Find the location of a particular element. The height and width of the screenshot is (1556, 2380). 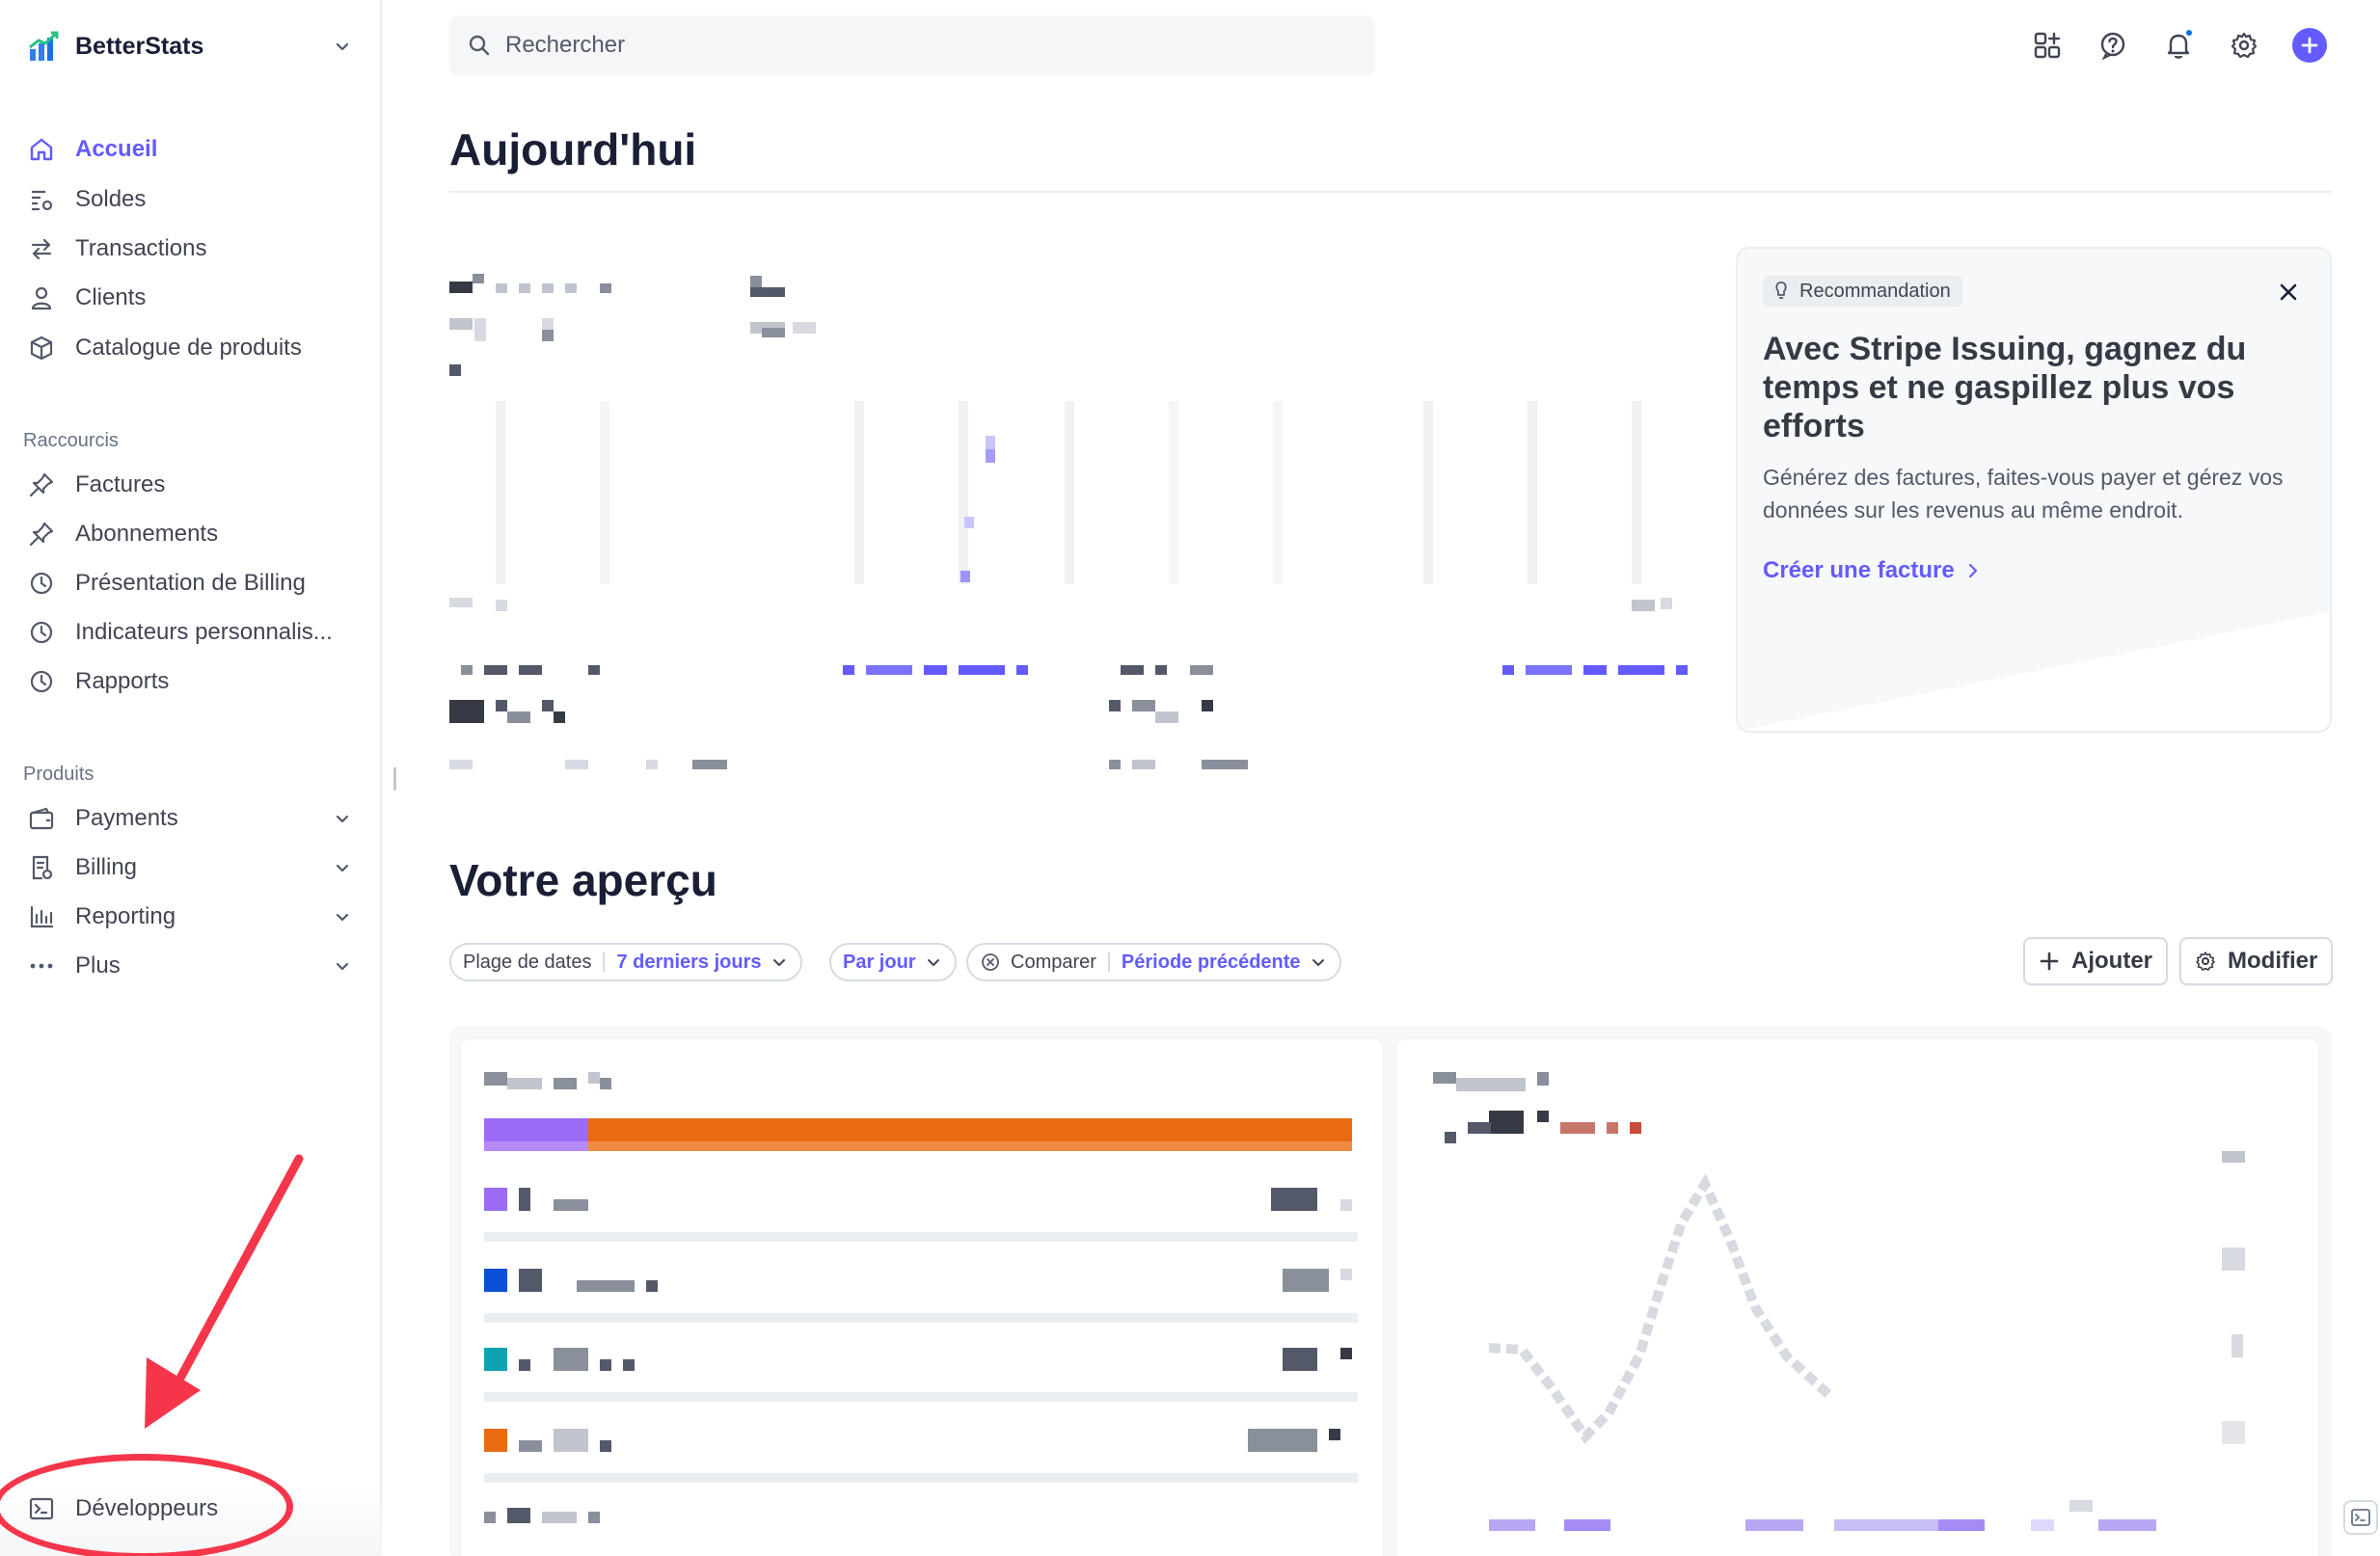

sidebar-item-label: Présentation de Billing is located at coordinates (191, 583).